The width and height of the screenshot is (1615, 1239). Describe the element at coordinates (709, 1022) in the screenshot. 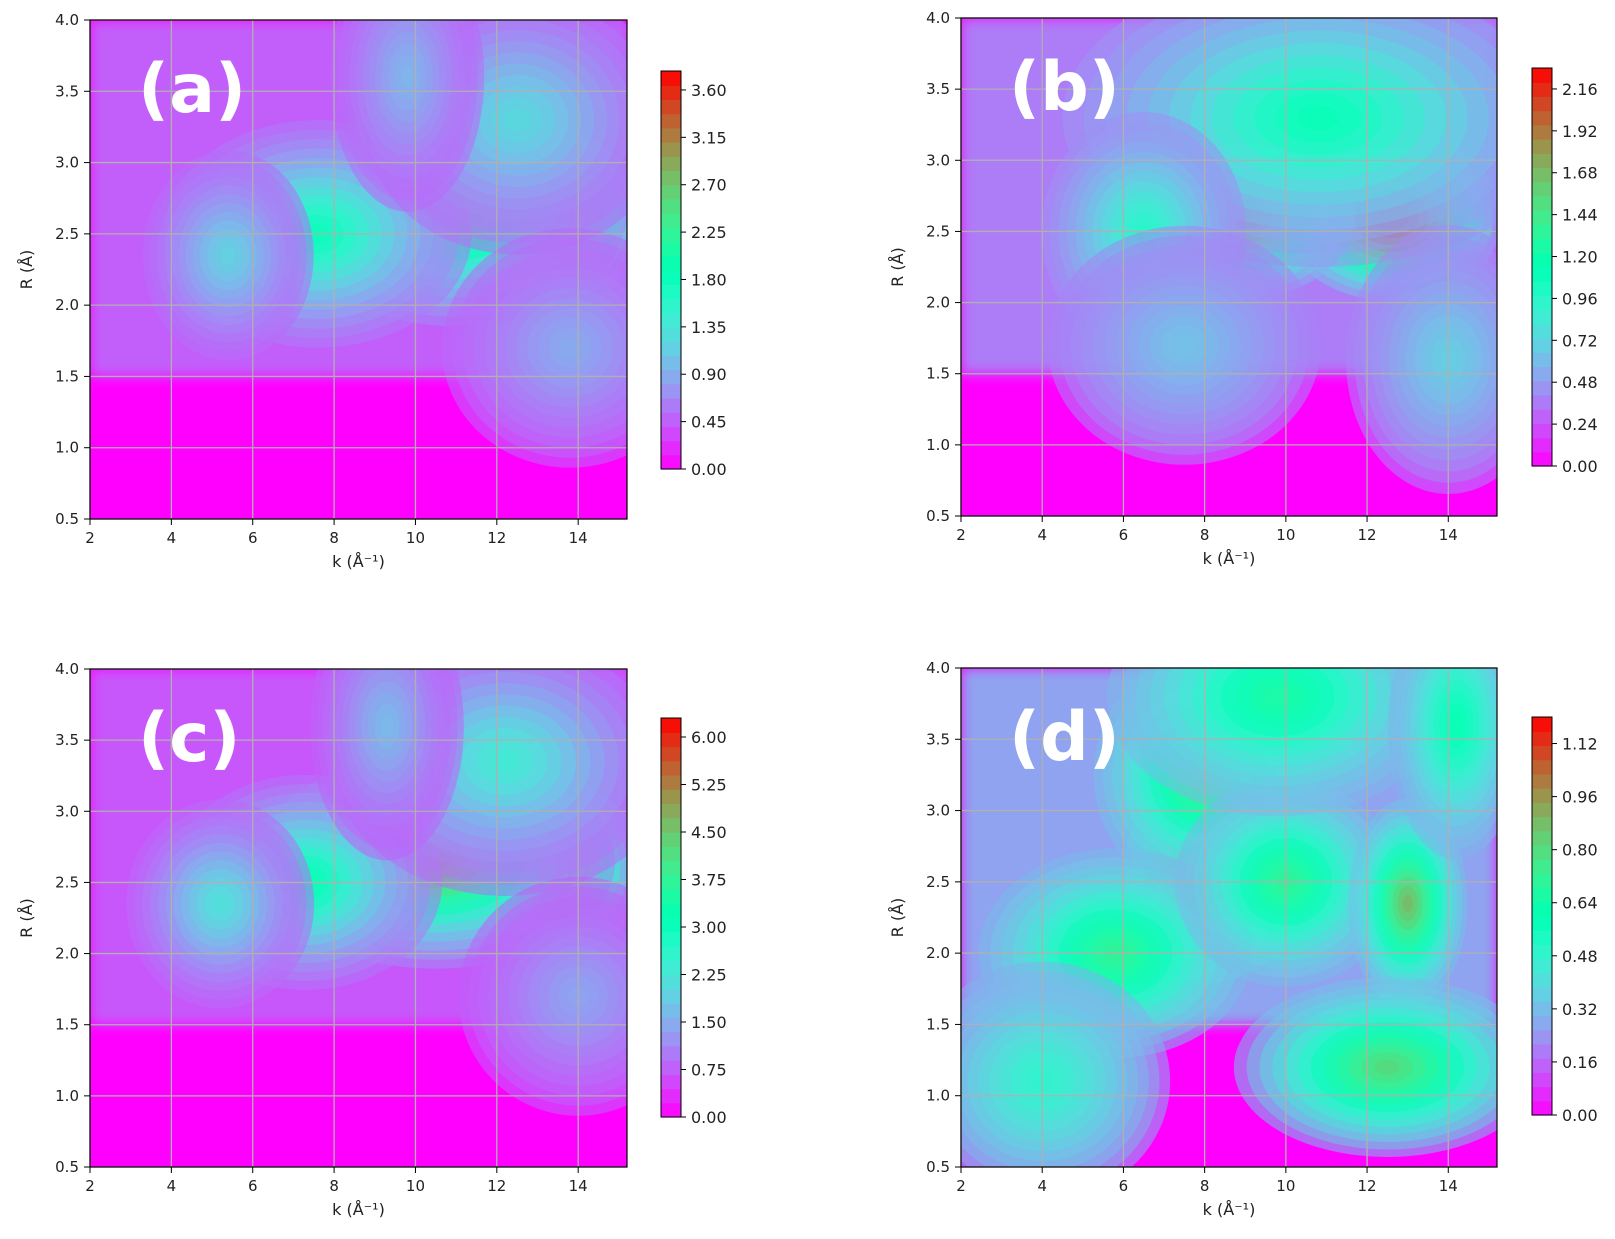

I see `colorbar-tick-label: 1.50` at that location.